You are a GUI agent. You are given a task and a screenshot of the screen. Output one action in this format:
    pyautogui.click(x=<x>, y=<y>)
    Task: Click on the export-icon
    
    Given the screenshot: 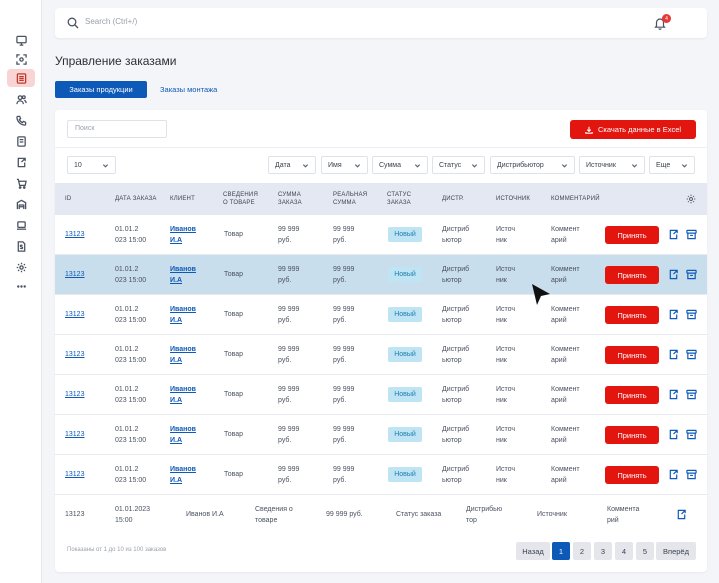 What is the action you would take?
    pyautogui.click(x=21, y=162)
    